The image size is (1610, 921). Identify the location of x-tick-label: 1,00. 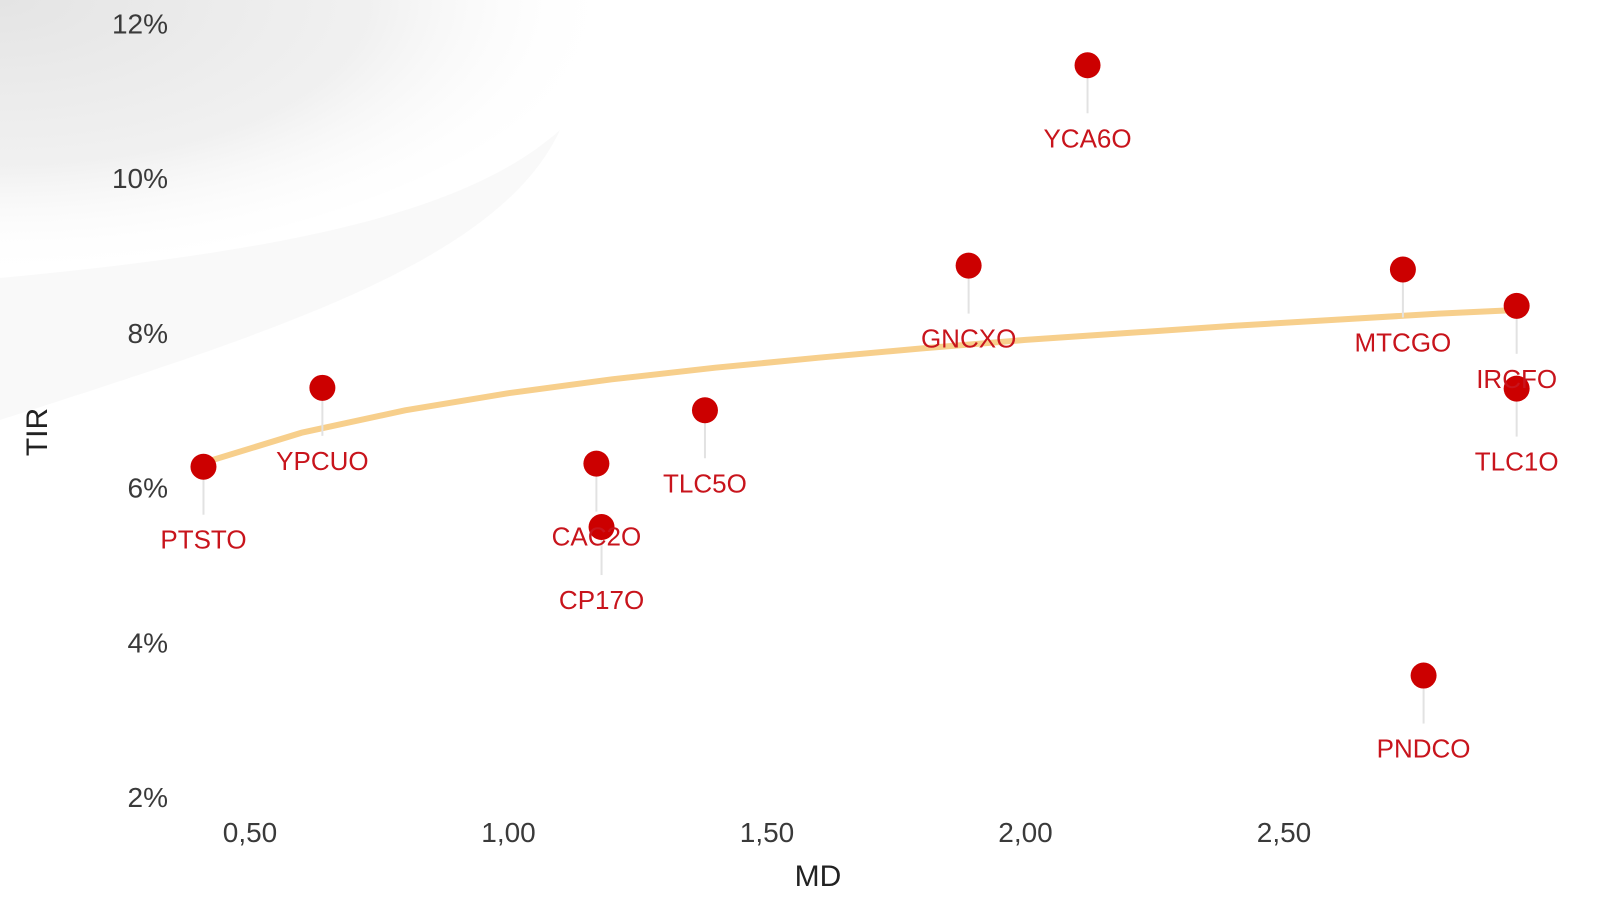
(508, 832).